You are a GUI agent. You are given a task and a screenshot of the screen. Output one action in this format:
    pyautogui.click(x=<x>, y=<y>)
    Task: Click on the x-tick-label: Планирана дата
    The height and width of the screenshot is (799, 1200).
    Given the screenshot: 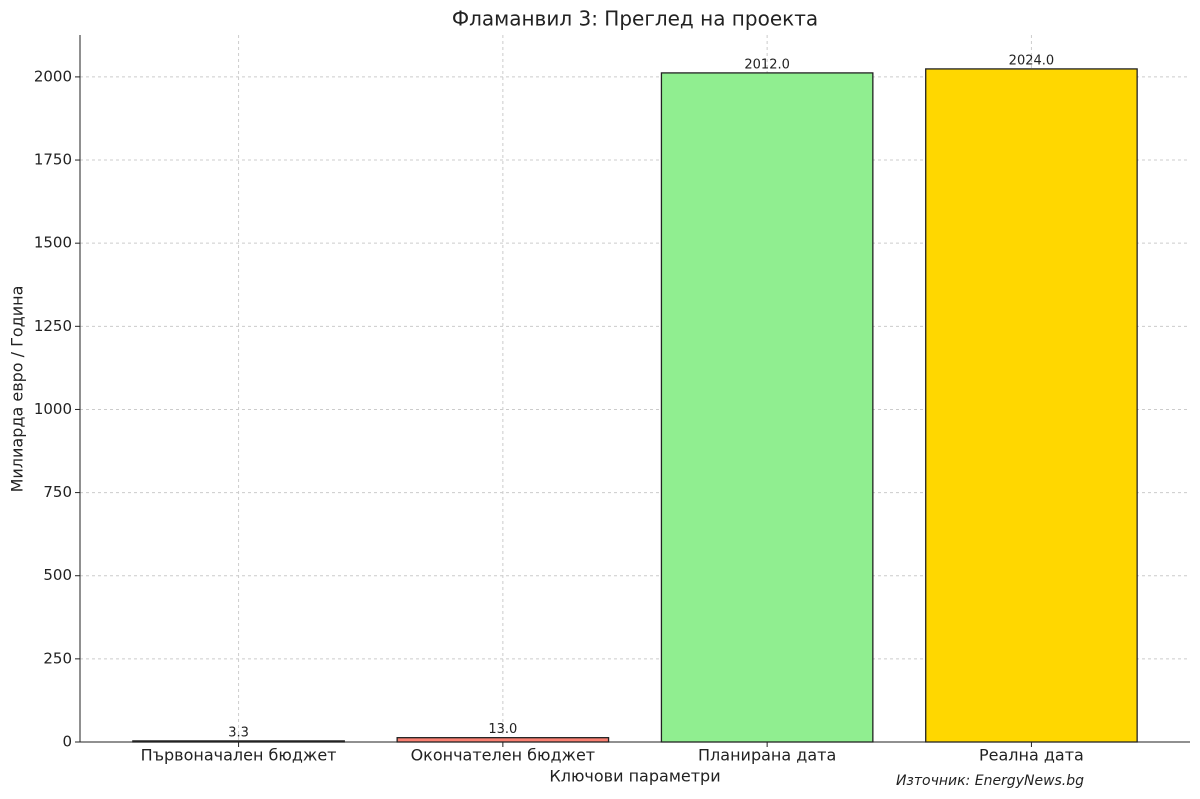 What is the action you would take?
    pyautogui.click(x=767, y=755)
    